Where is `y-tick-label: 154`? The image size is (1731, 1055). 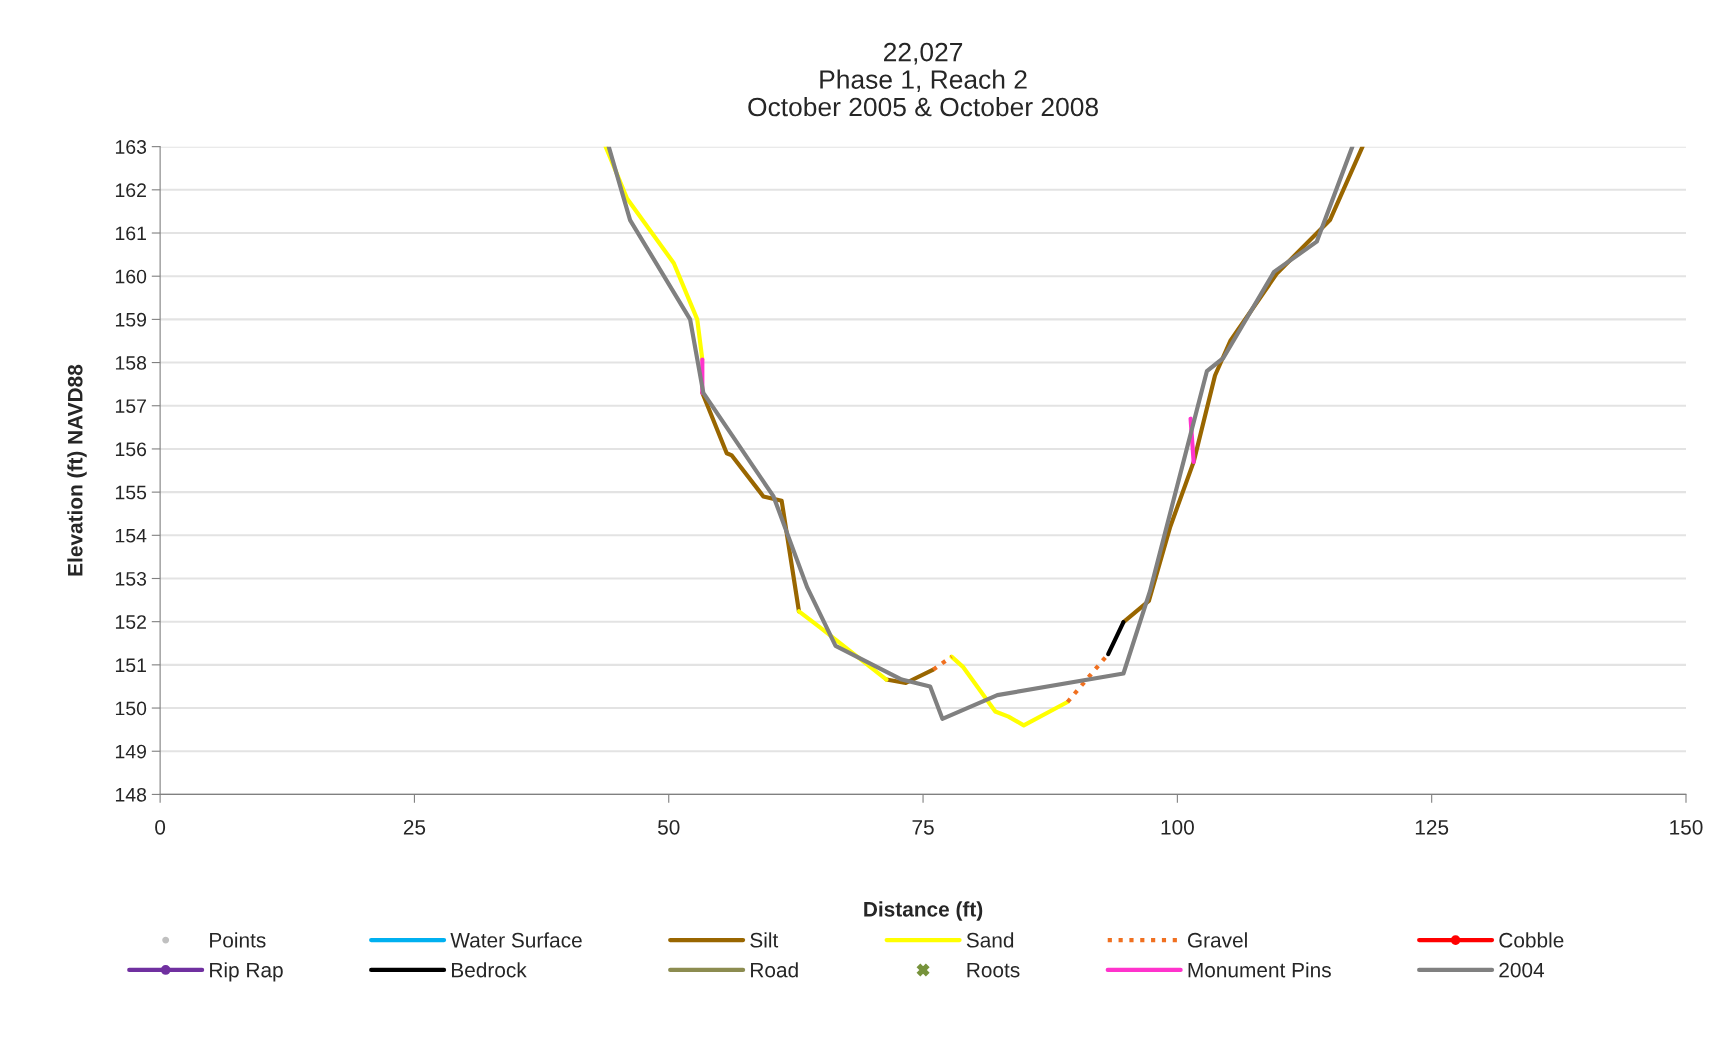 y-tick-label: 154 is located at coordinates (131, 535).